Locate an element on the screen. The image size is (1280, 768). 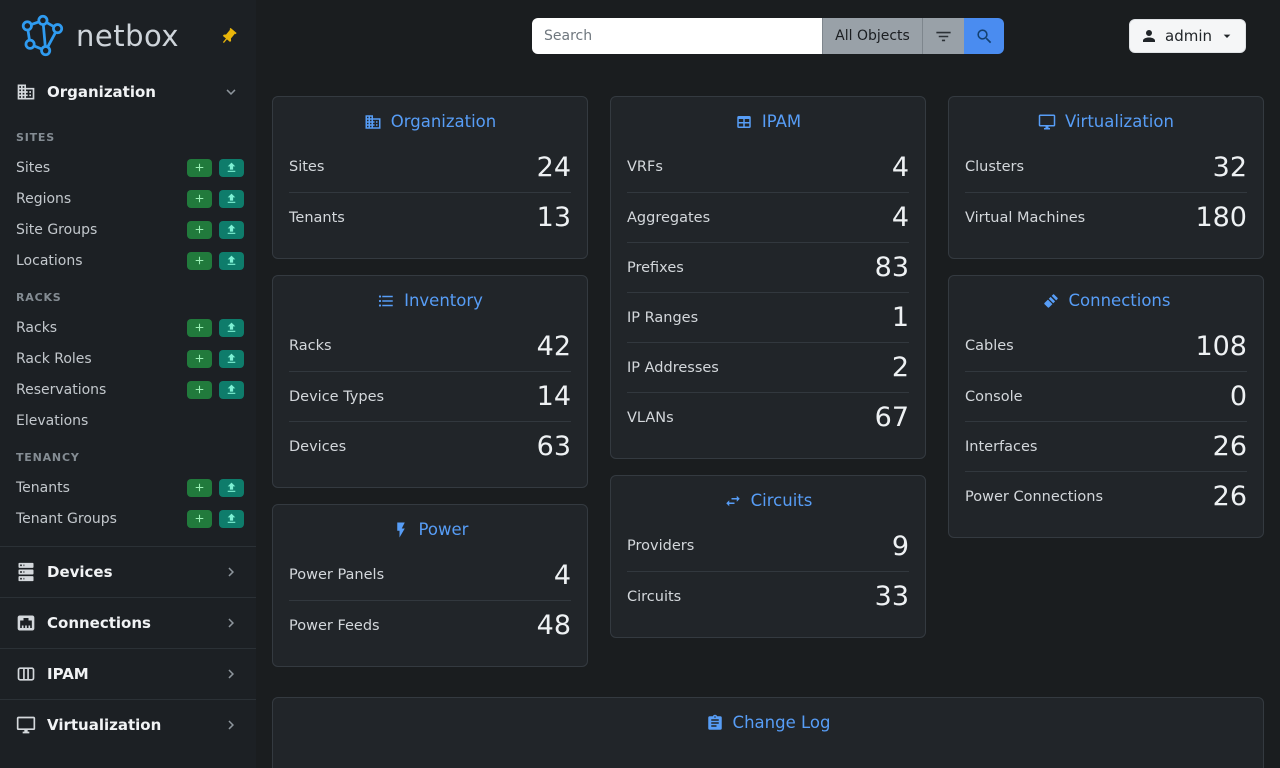
stat-label: Power Connections is located at coordinates (1034, 496).